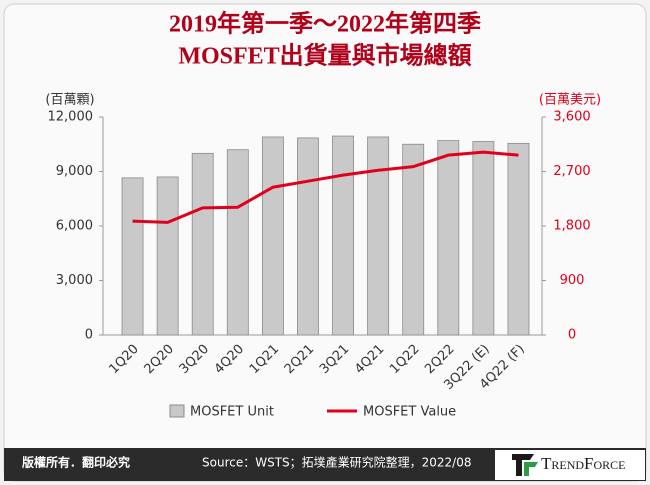 This screenshot has height=485, width=650. I want to click on y-tick-label: 6,000, so click(74, 226).